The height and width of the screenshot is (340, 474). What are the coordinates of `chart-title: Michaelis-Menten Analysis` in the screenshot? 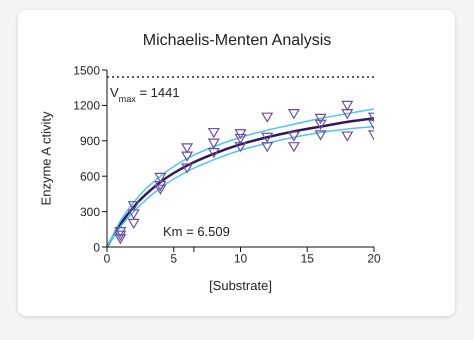 It's located at (237, 41).